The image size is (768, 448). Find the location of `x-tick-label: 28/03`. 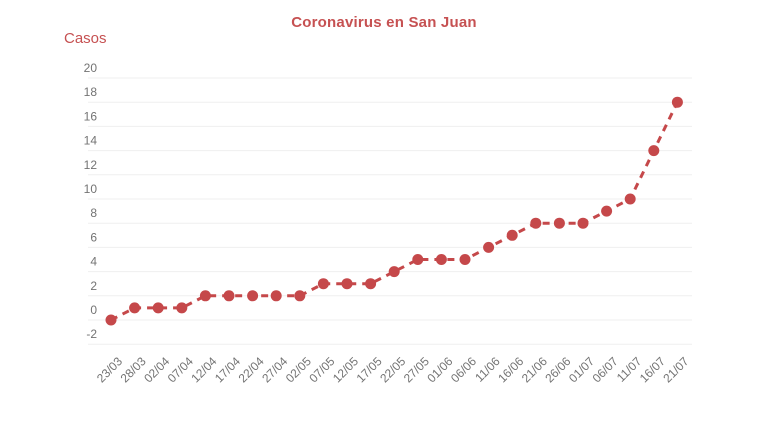

x-tick-label: 28/03 is located at coordinates (133, 369).